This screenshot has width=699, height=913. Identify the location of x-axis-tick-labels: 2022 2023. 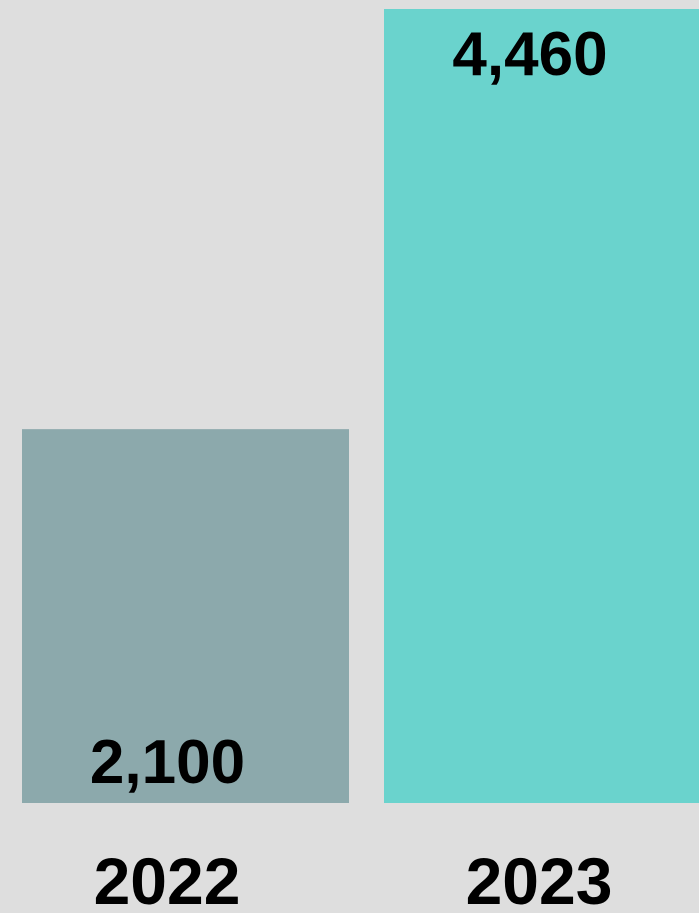
(353, 878).